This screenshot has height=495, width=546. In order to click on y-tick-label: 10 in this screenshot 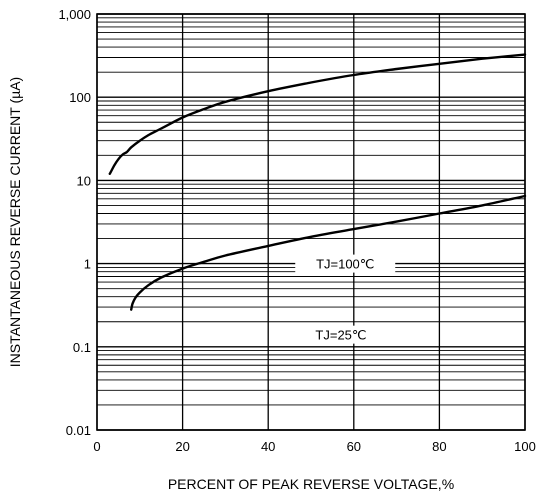, I will do `click(84, 180)`.